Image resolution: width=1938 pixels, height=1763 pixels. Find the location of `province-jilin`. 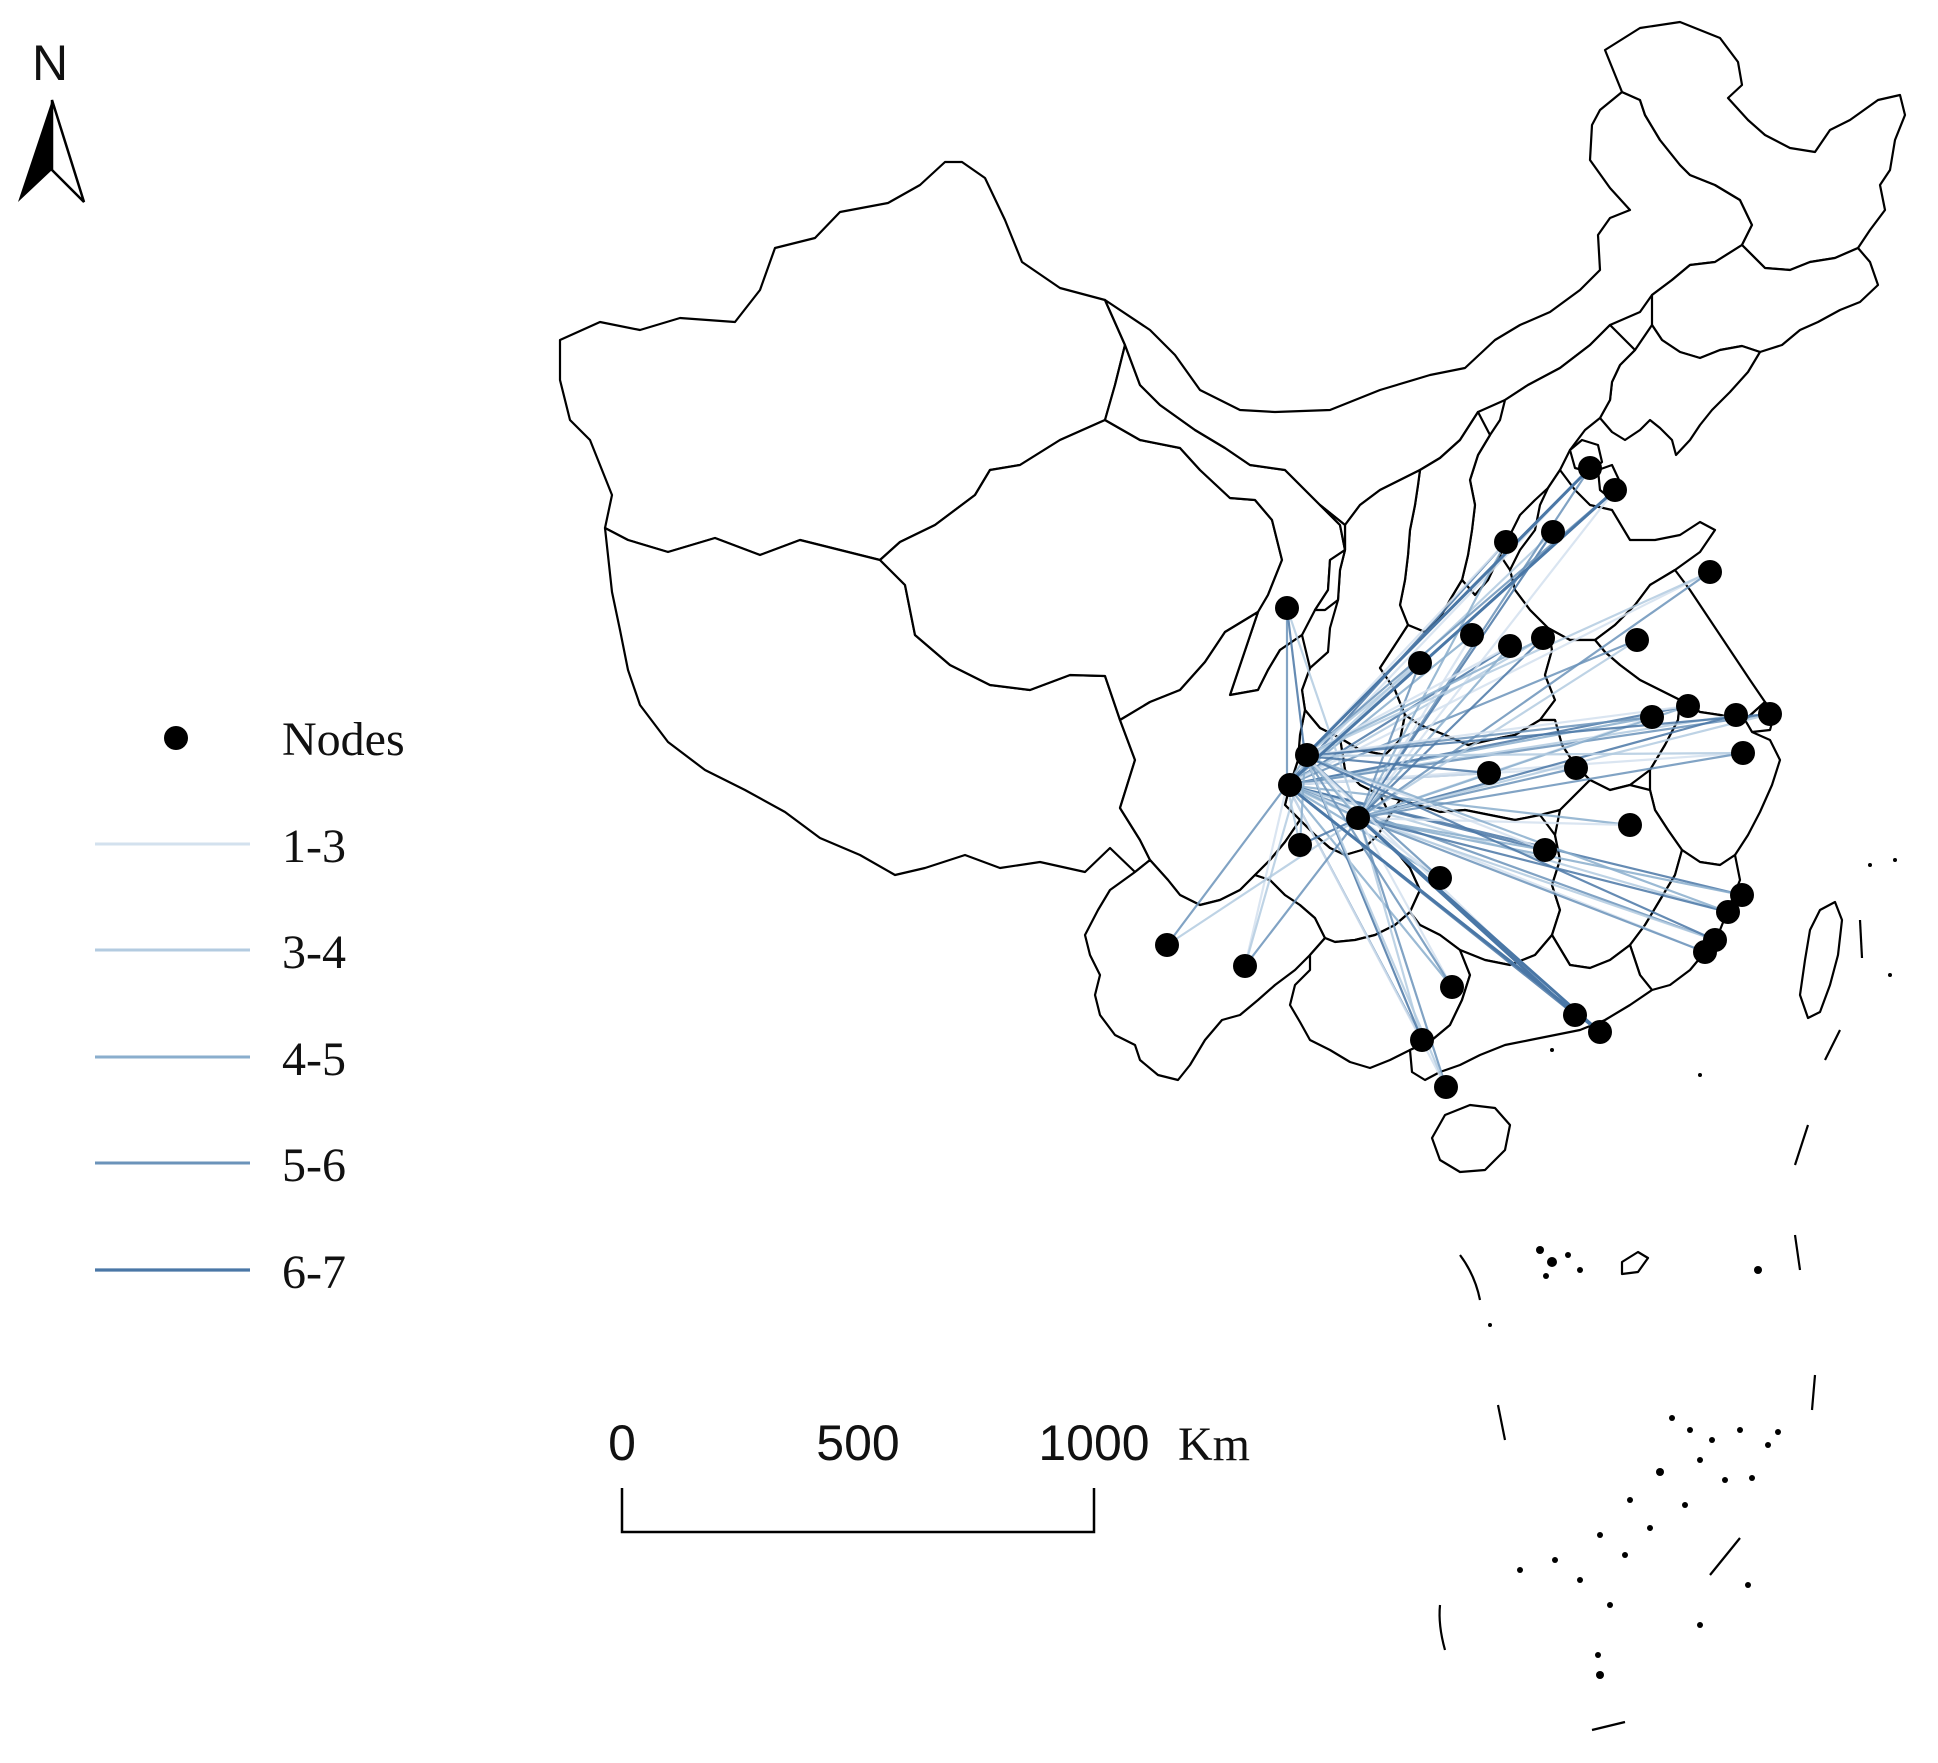

province-jilin is located at coordinates (1765, 301).